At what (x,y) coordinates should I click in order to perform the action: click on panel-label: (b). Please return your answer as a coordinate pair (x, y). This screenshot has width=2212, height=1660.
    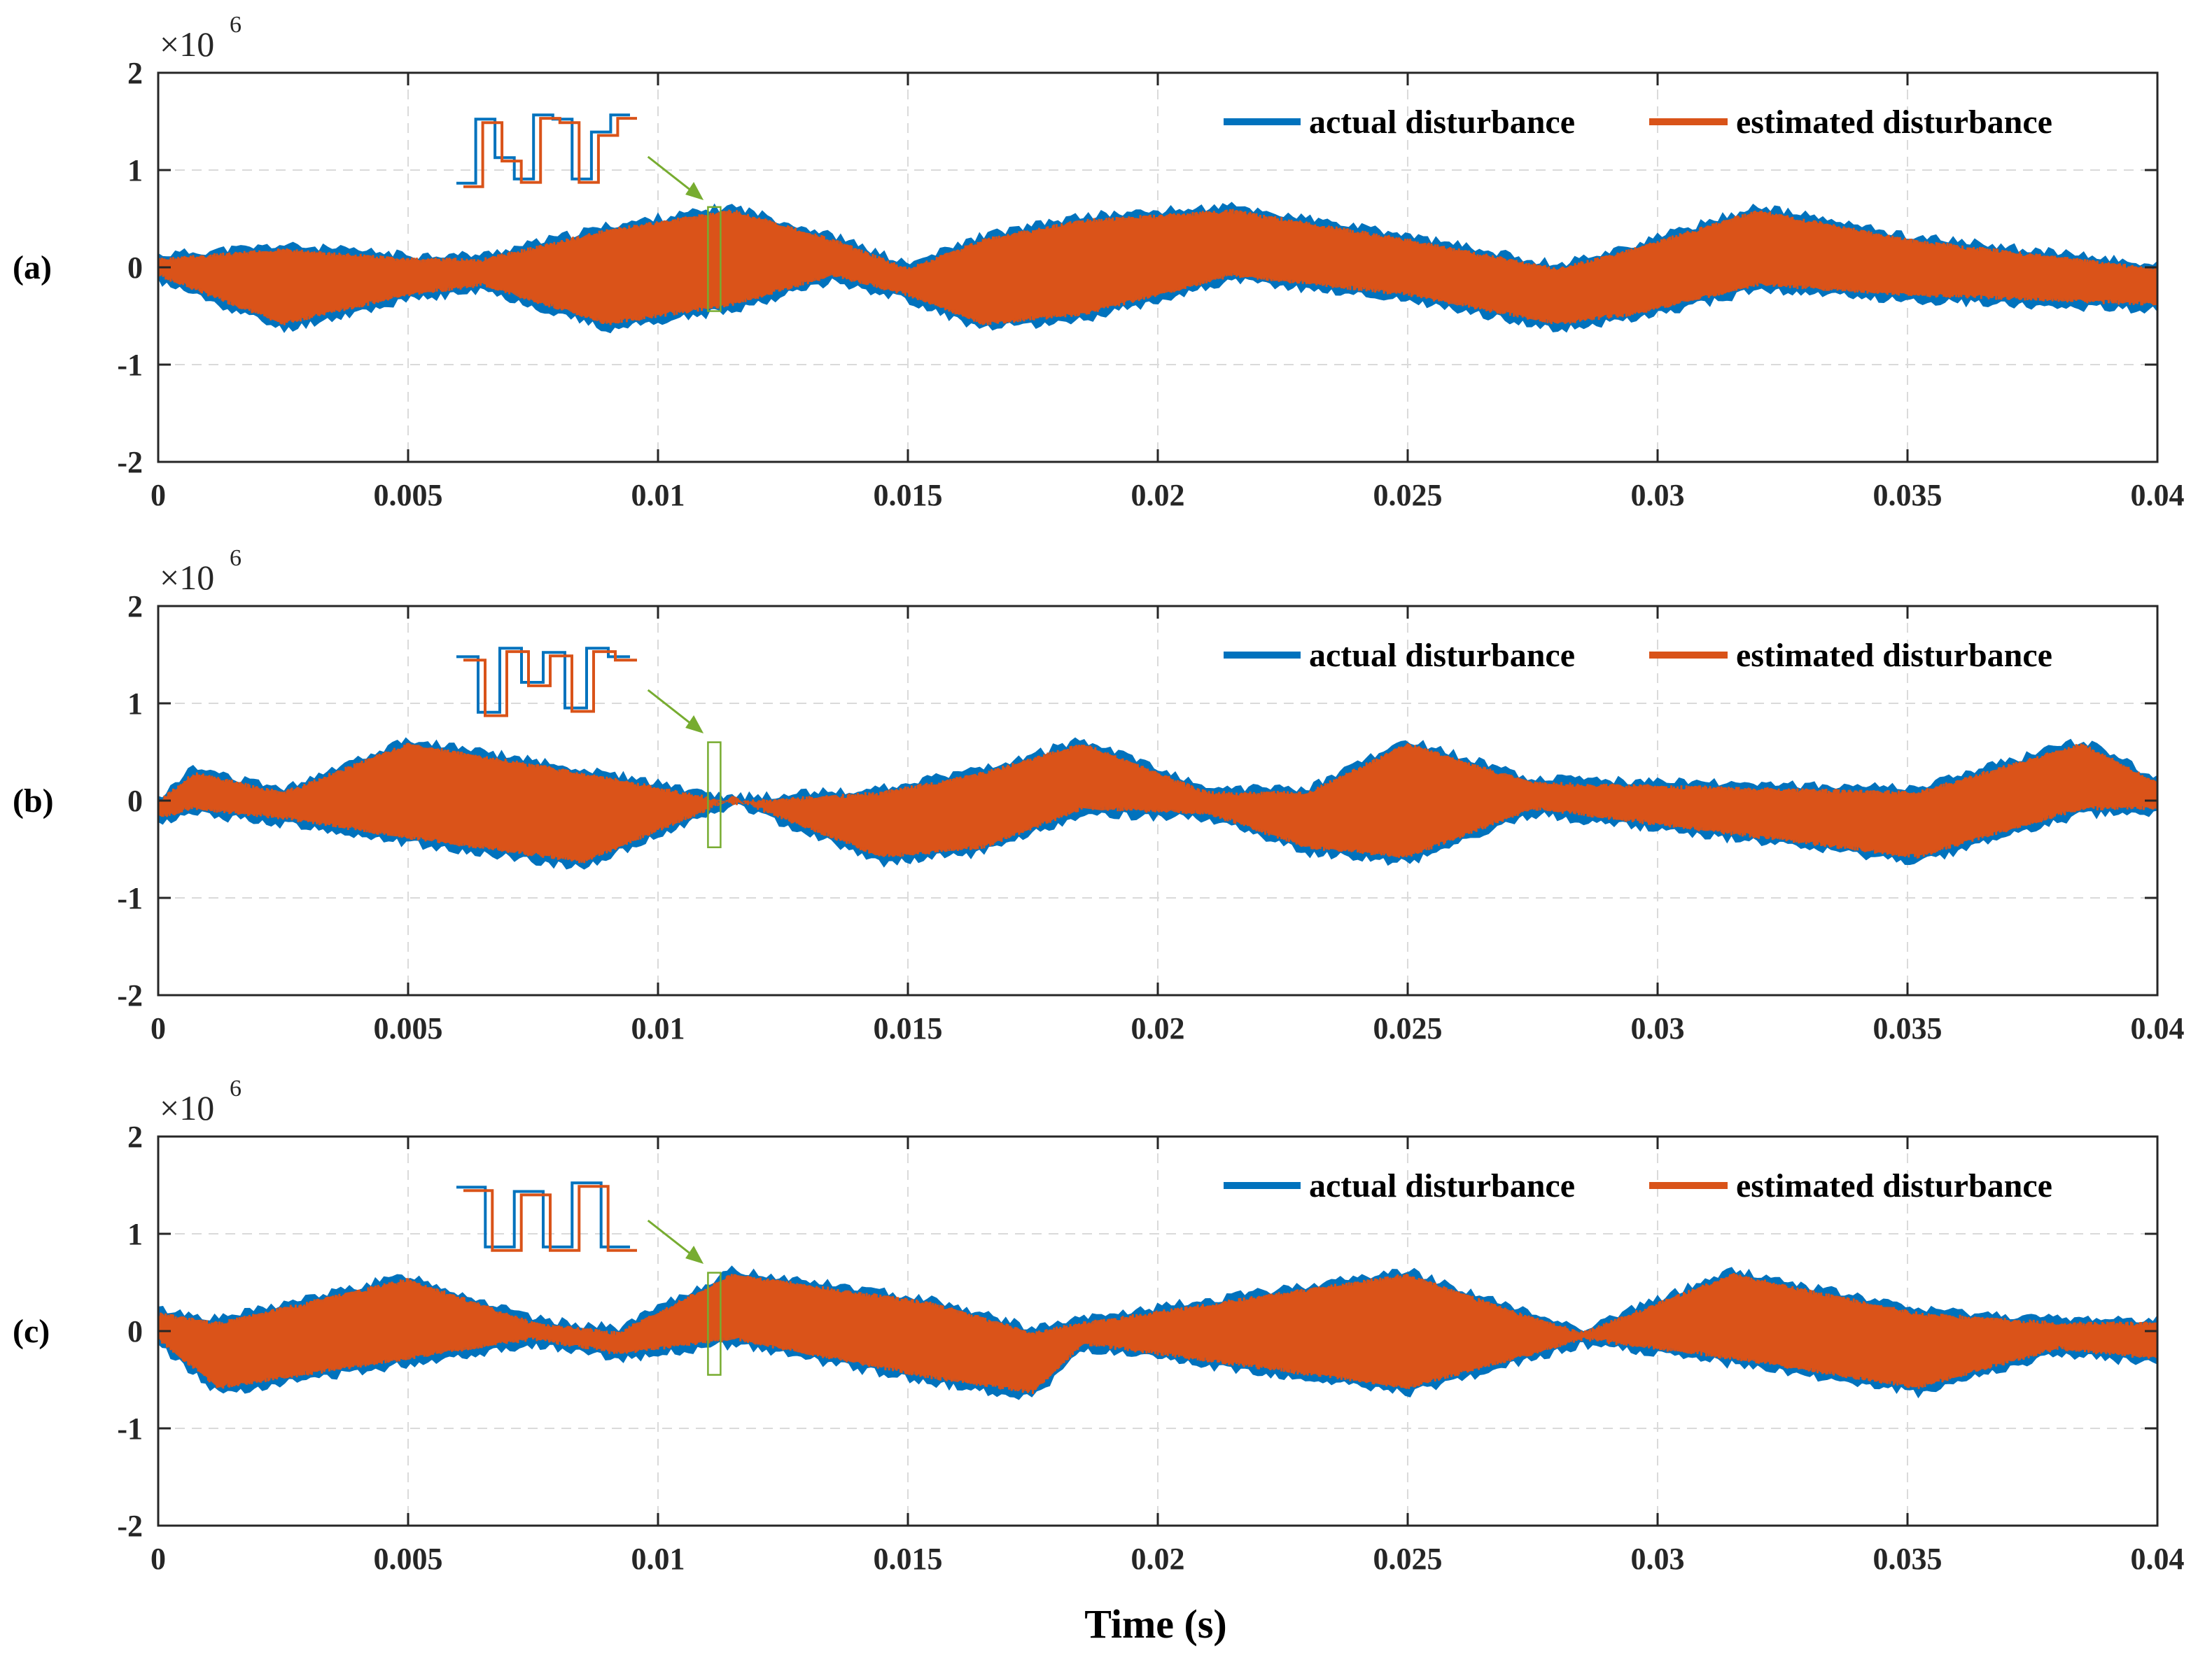
    Looking at the image, I should click on (33, 801).